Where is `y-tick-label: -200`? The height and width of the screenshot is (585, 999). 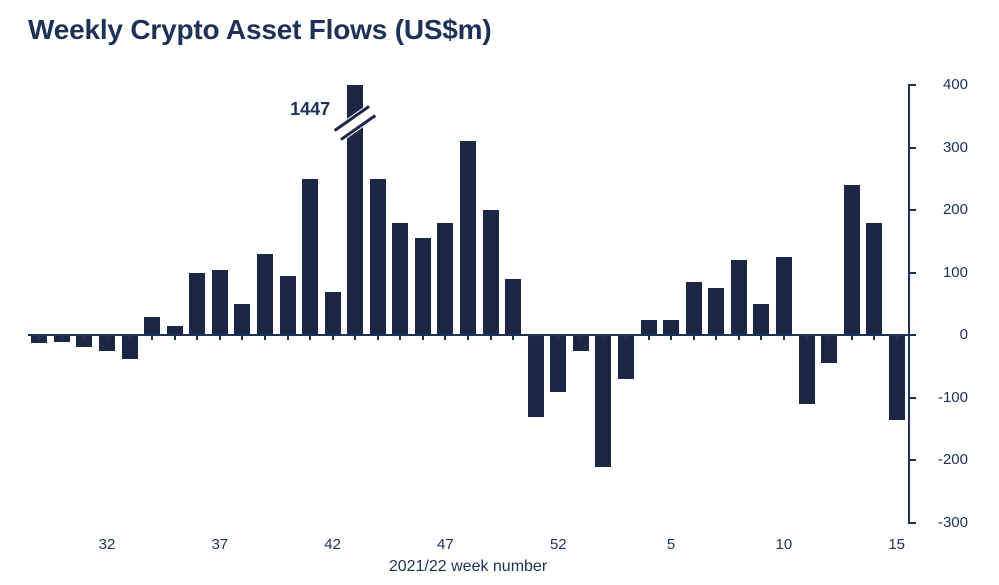
y-tick-label: -200 is located at coordinates (952, 460).